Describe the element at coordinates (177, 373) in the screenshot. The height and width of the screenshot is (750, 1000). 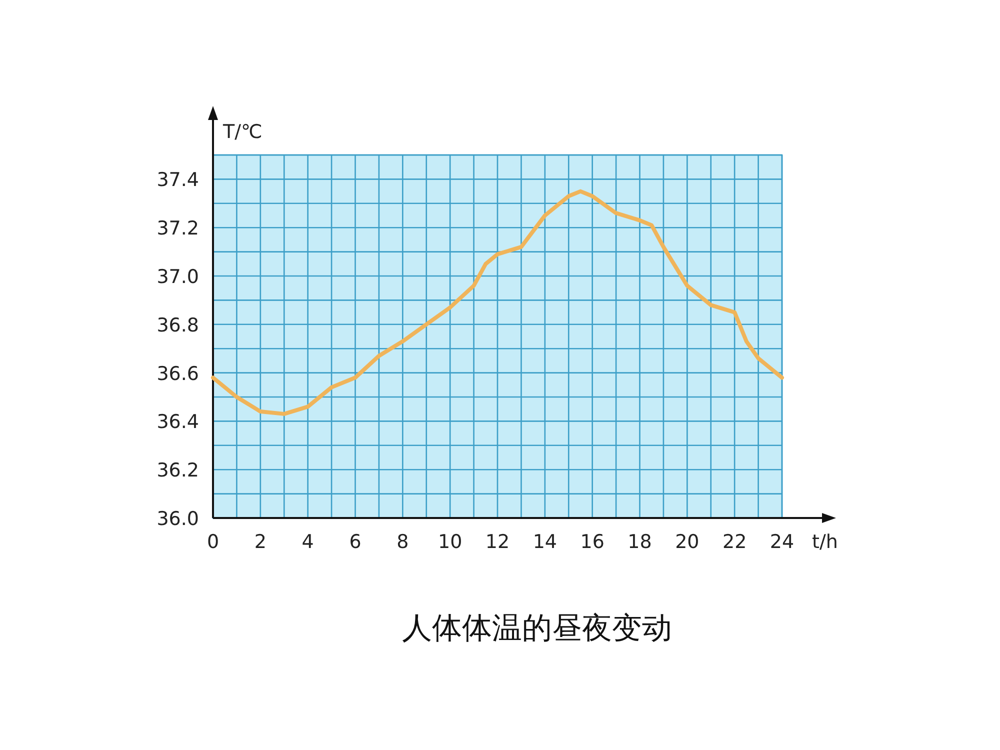
I see `y-tick-label: 36.6` at that location.